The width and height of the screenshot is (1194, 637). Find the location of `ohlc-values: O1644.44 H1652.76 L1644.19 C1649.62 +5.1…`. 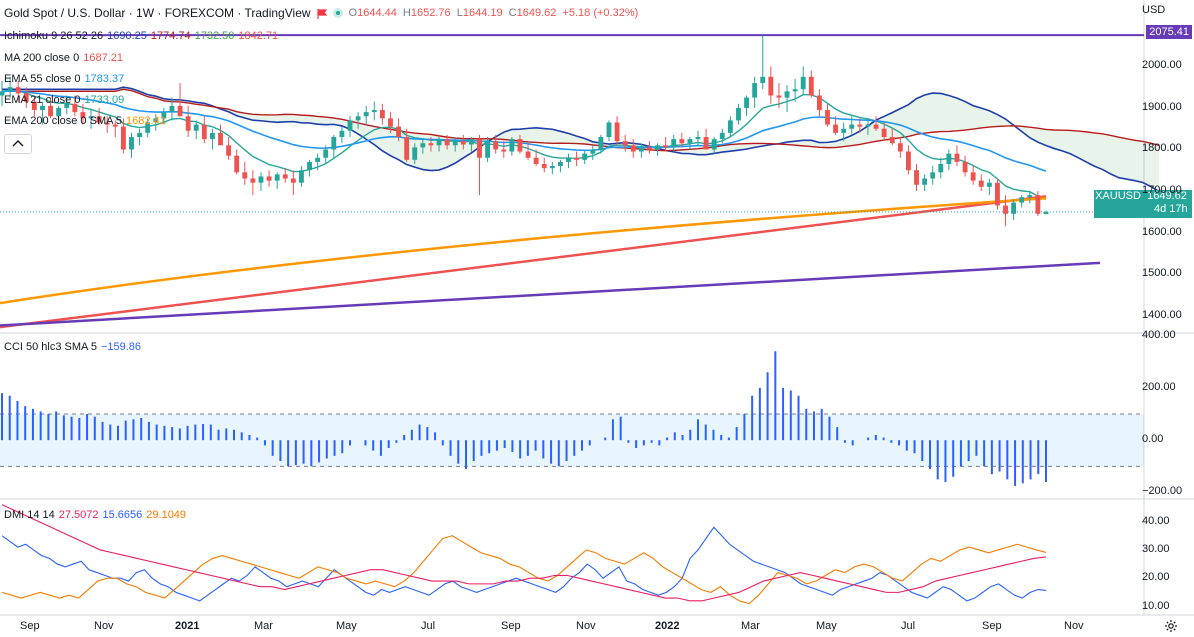

ohlc-values: O1644.44 H1652.76 L1644.19 C1649.62 +5.1… is located at coordinates (493, 13).